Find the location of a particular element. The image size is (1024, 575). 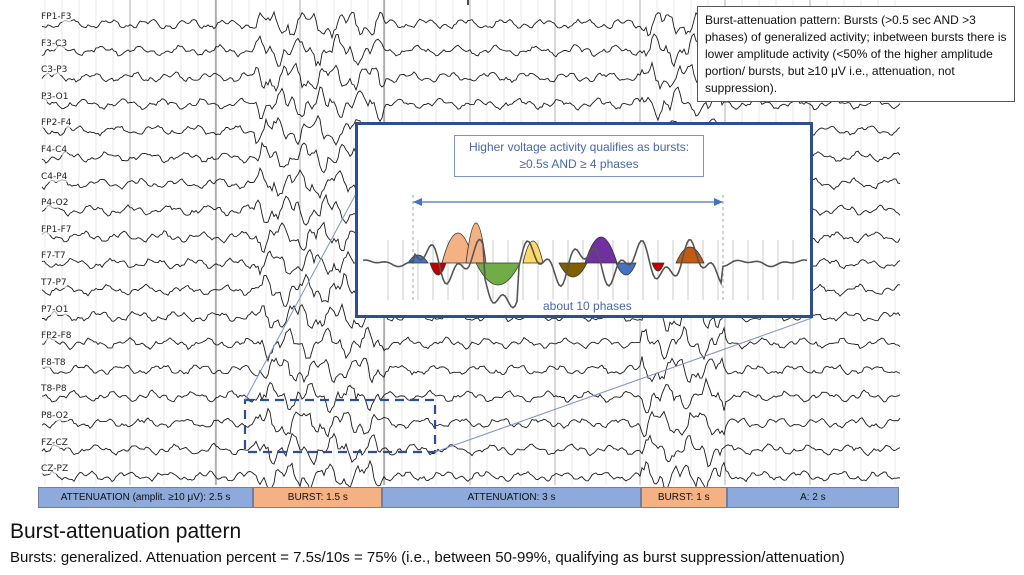

arrow-head-left is located at coordinates (417, 202).